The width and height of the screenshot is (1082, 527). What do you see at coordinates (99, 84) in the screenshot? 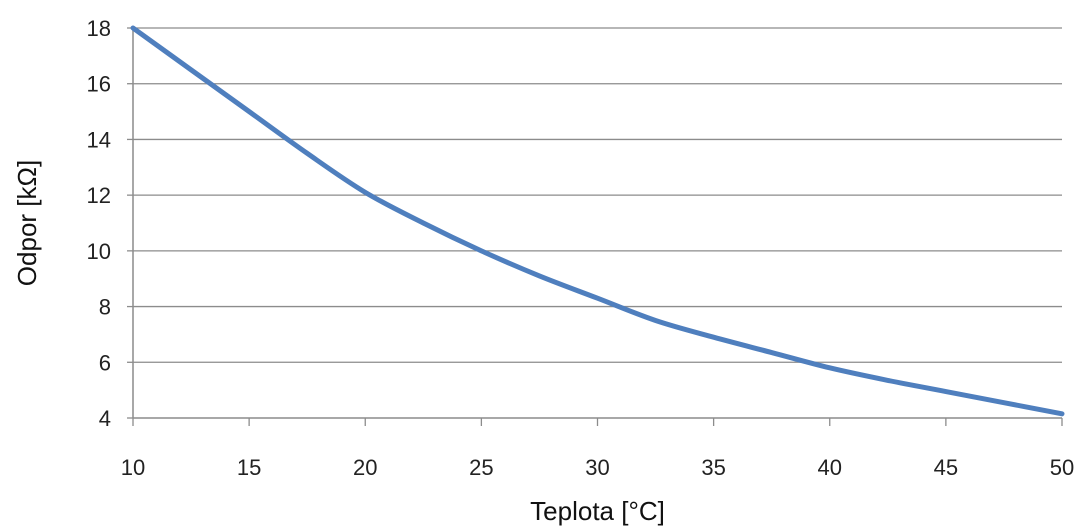
I see `y-tick-label-16: 16` at bounding box center [99, 84].